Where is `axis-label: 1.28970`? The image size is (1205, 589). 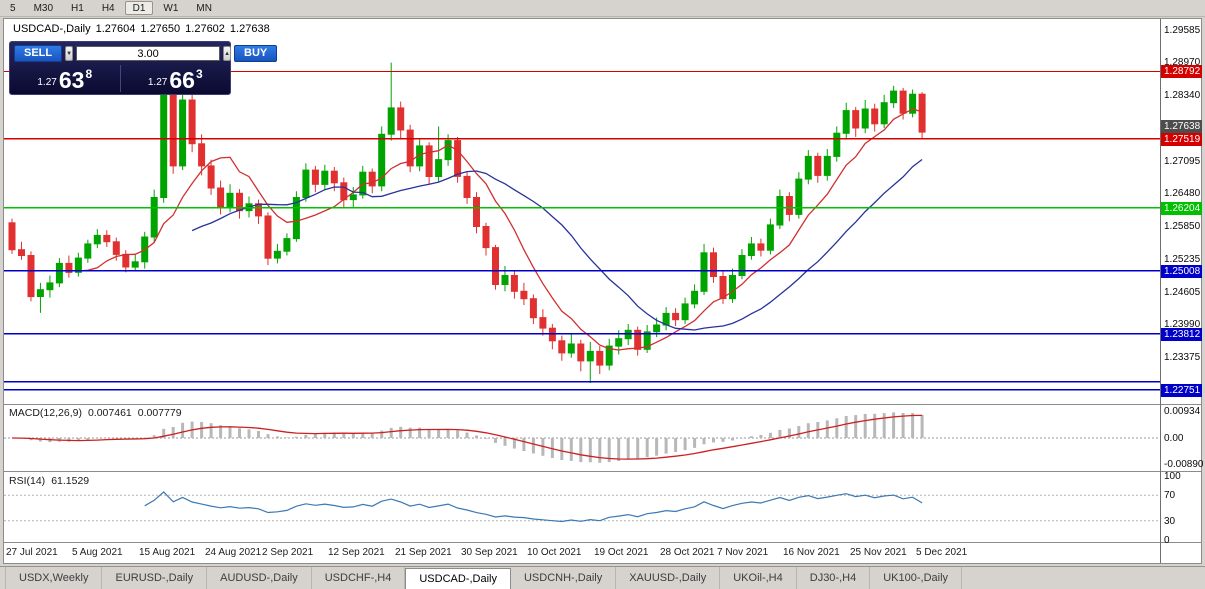
axis-label: 1.28970 is located at coordinates (1182, 62).